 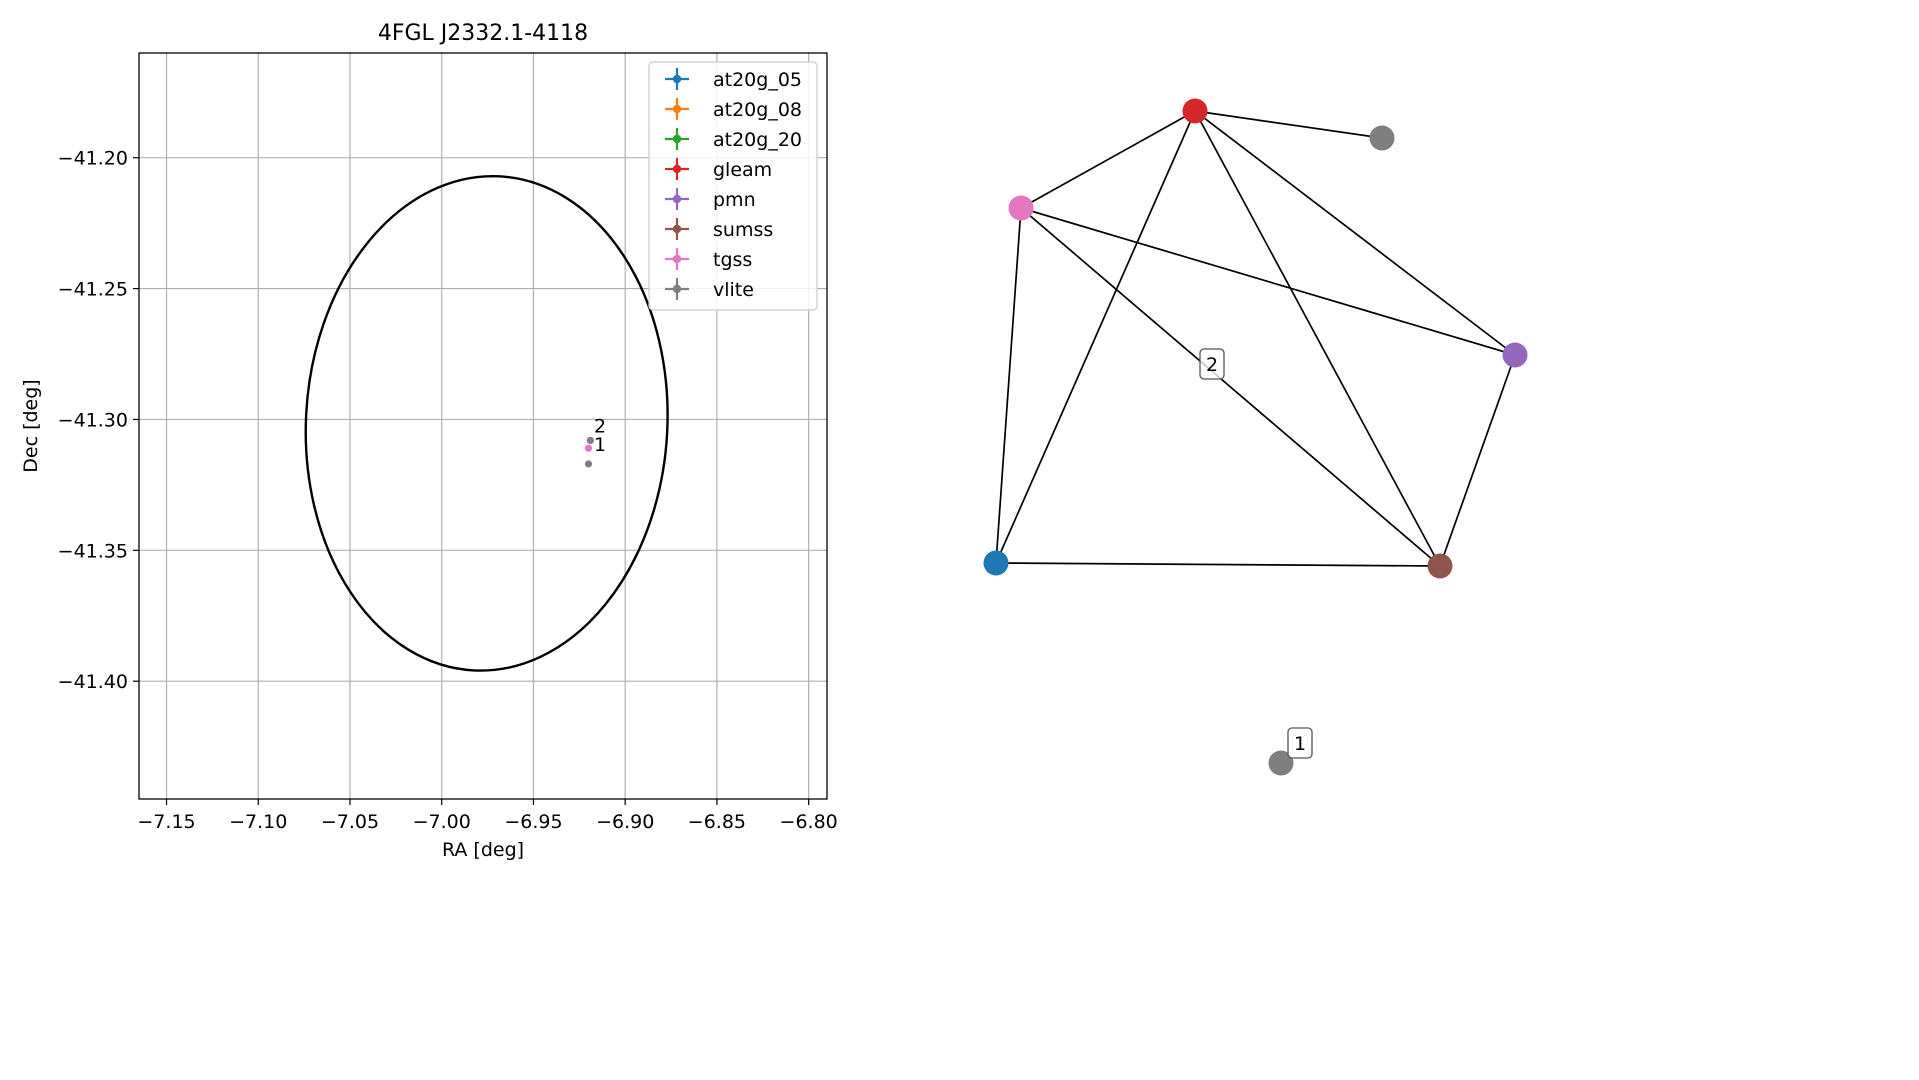 What do you see at coordinates (1382, 138) in the screenshot?
I see `network-node-vlite_a` at bounding box center [1382, 138].